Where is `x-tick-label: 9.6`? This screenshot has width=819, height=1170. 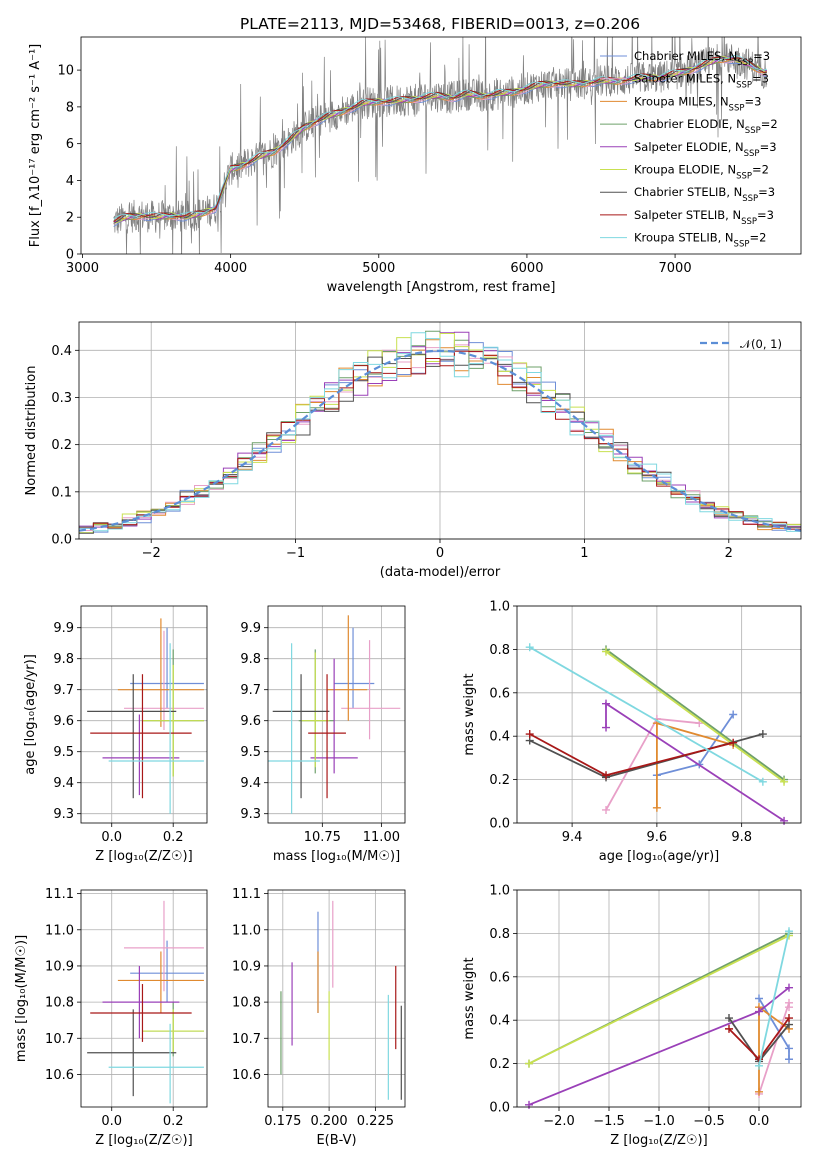
x-tick-label: 9.6 is located at coordinates (657, 837).